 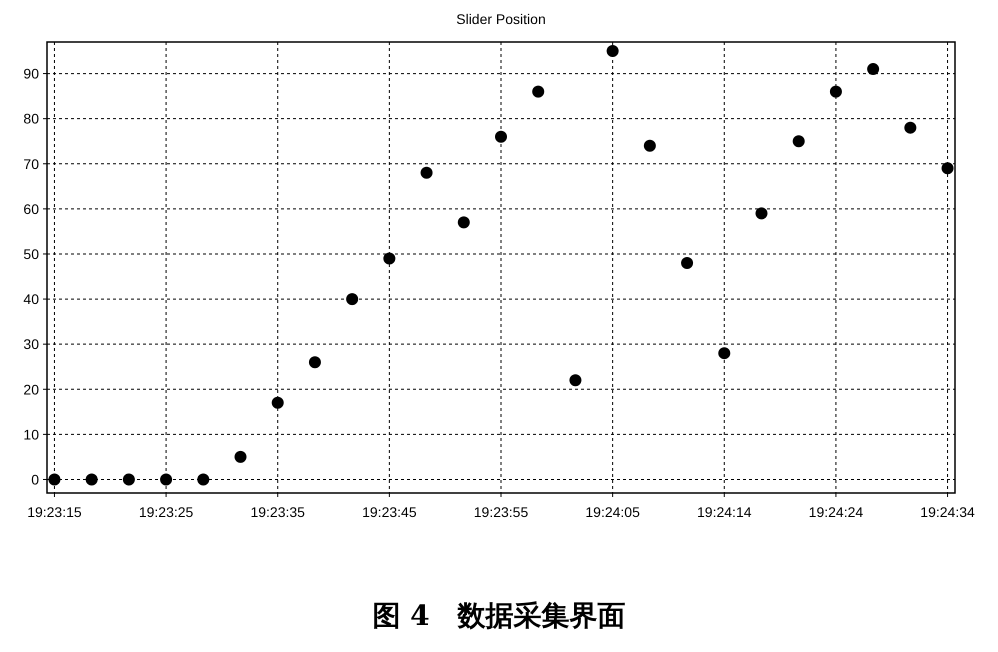 I want to click on y-tick-label: 10, so click(x=31, y=434).